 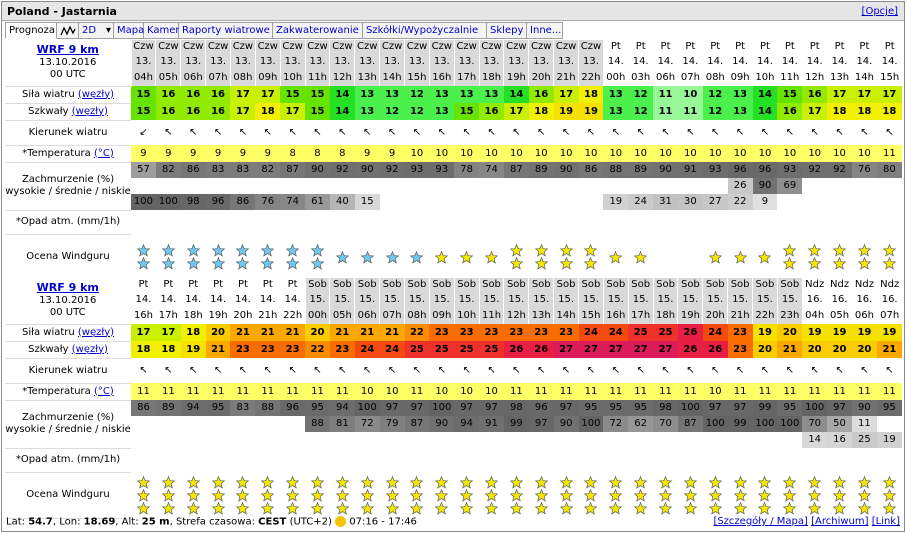 I want to click on gust-cell: 21, so click(x=889, y=349).